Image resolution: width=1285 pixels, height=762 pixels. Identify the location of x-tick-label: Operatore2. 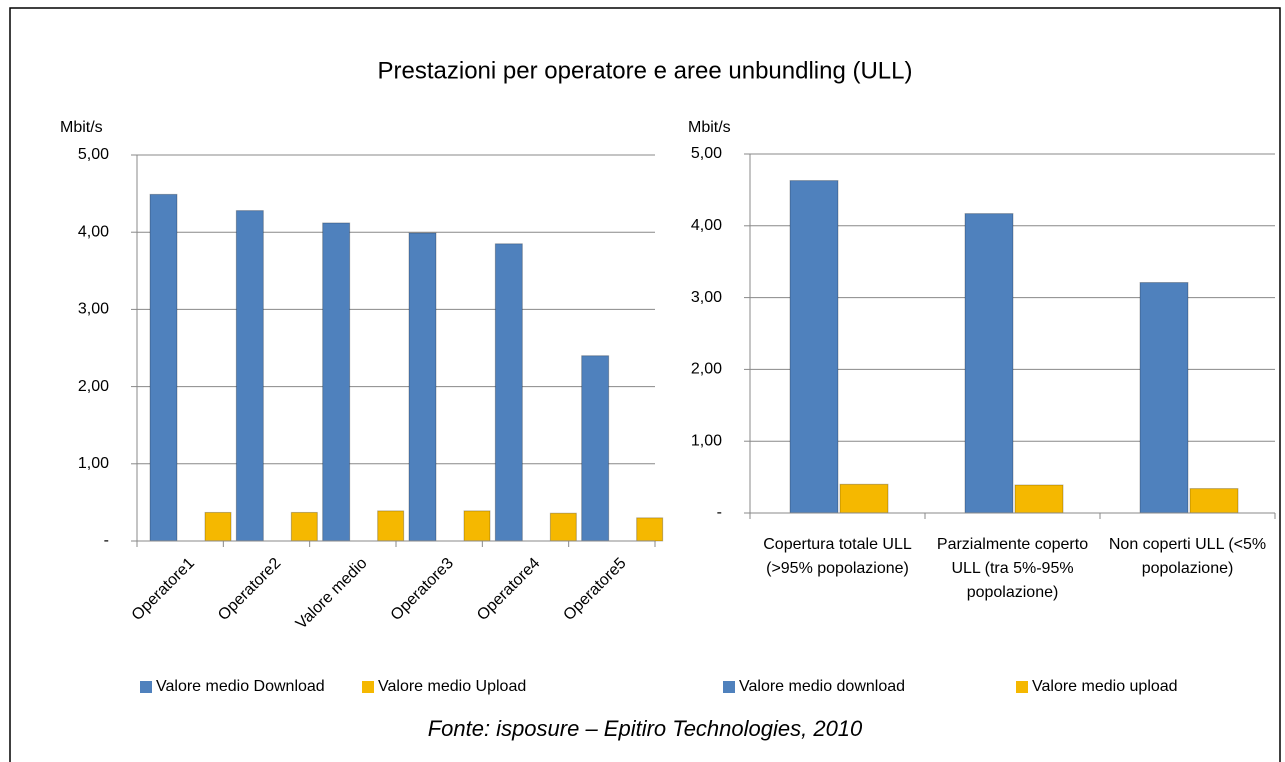
(249, 589).